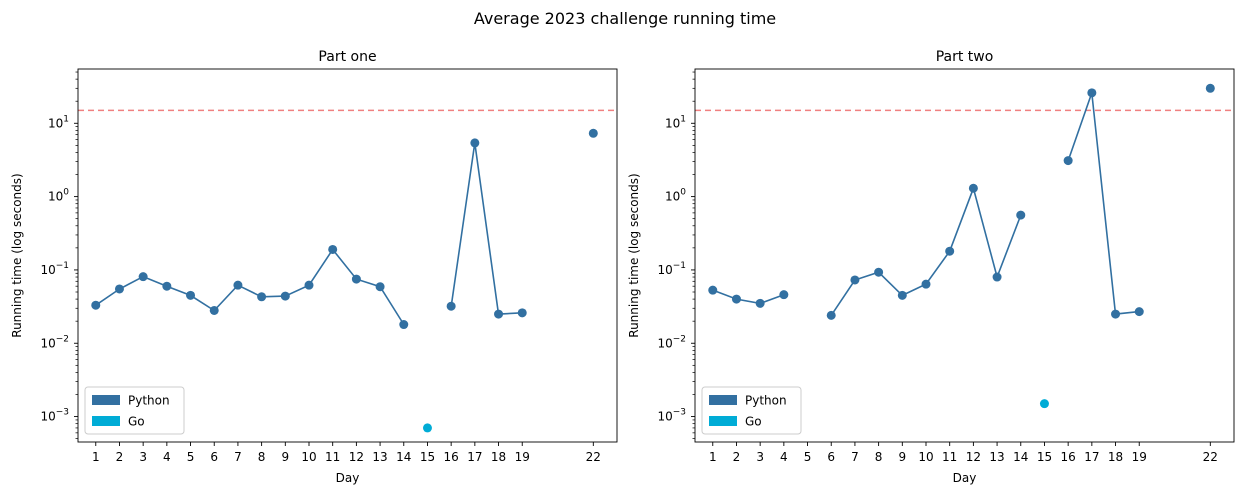 The width and height of the screenshot is (1250, 500). I want to click on x-tick-label: 11, so click(949, 457).